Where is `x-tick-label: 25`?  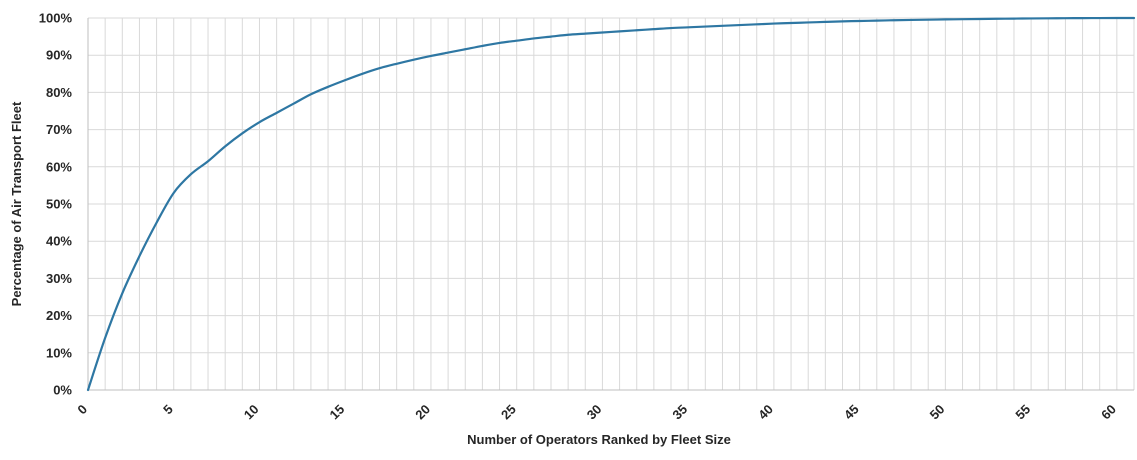
x-tick-label: 25 is located at coordinates (508, 412).